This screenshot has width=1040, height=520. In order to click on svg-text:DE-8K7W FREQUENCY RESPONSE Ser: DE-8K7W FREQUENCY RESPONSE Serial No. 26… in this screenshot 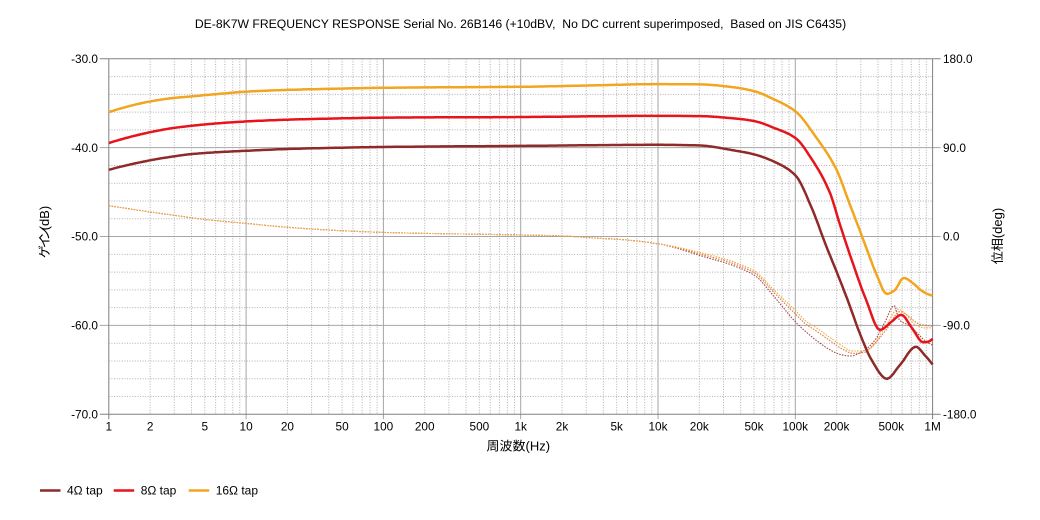, I will do `click(520, 24)`.